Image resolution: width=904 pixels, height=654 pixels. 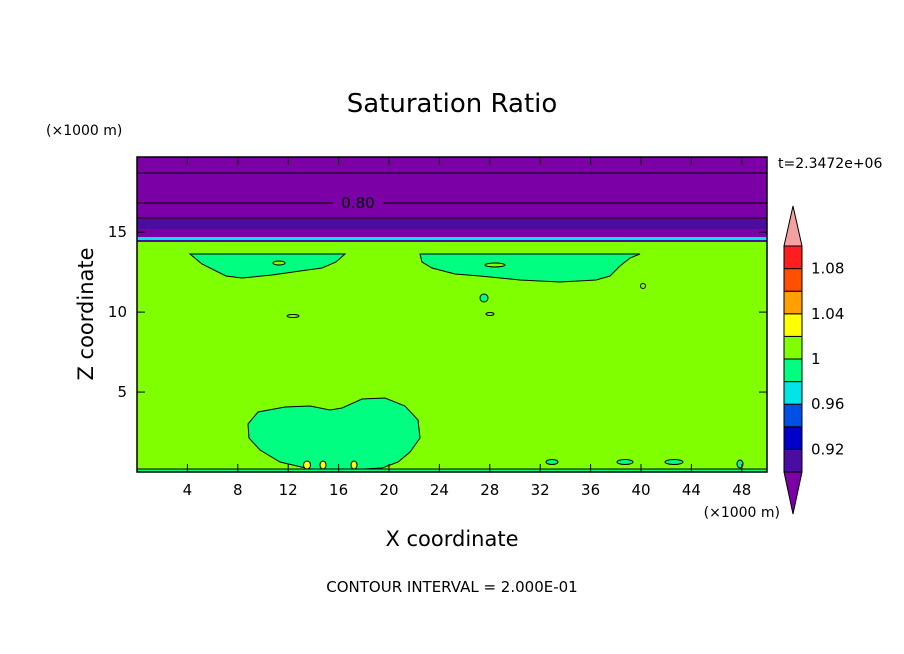 I want to click on bottom-edge-band, so click(x=452, y=470).